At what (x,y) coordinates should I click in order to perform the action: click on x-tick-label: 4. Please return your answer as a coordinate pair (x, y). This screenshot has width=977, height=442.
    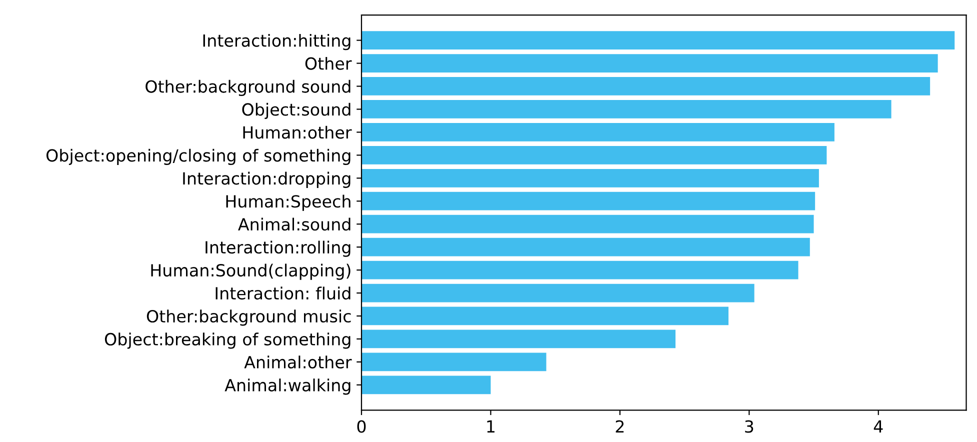
    Looking at the image, I should click on (878, 426).